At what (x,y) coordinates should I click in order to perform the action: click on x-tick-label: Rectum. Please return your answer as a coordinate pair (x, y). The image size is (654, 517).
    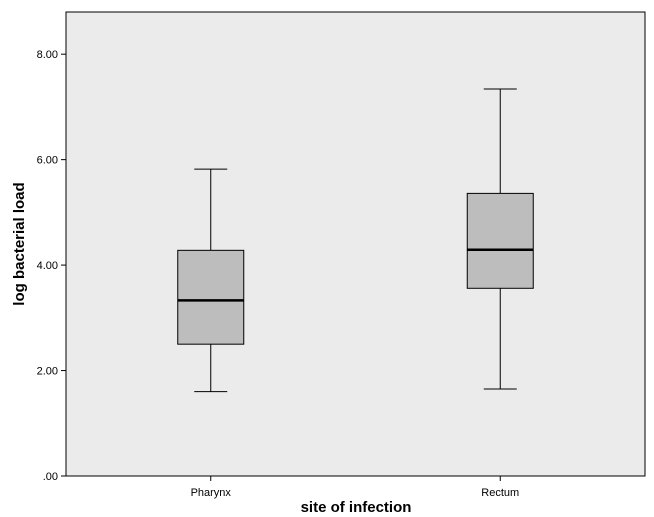
    Looking at the image, I should click on (500, 493).